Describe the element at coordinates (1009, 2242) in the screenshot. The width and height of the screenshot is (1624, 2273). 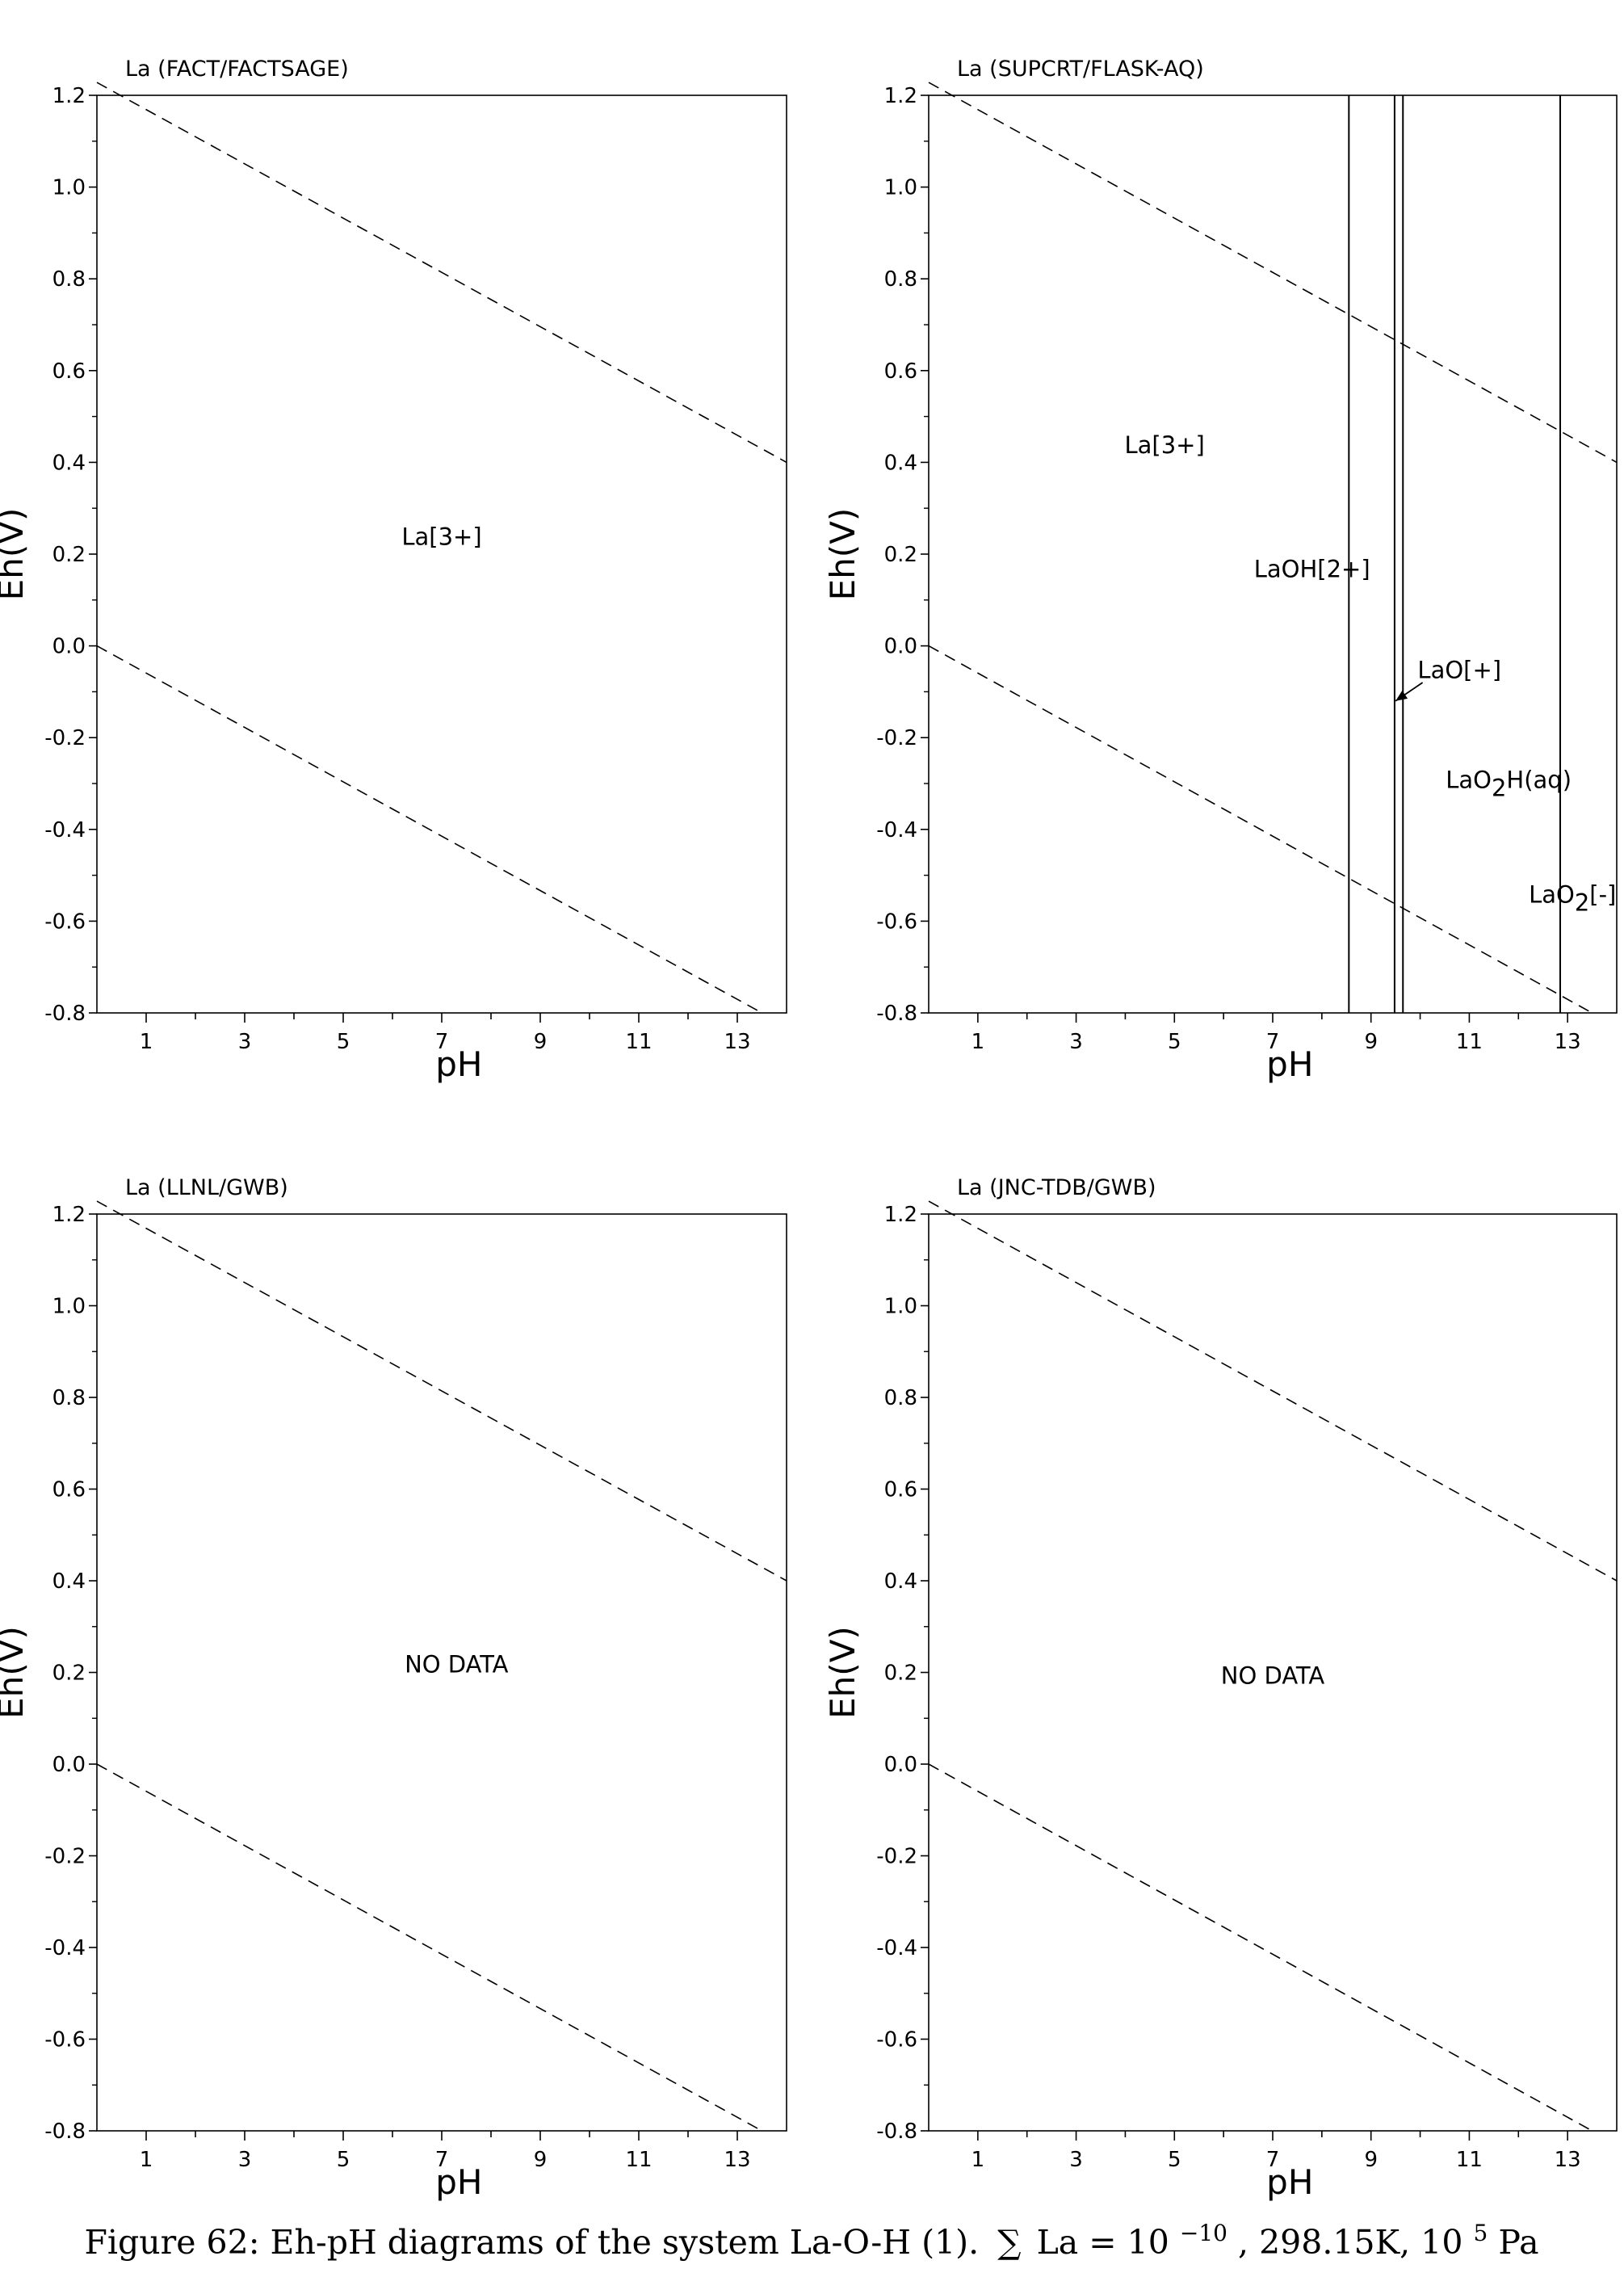
I see `caption-sum: ∑` at that location.